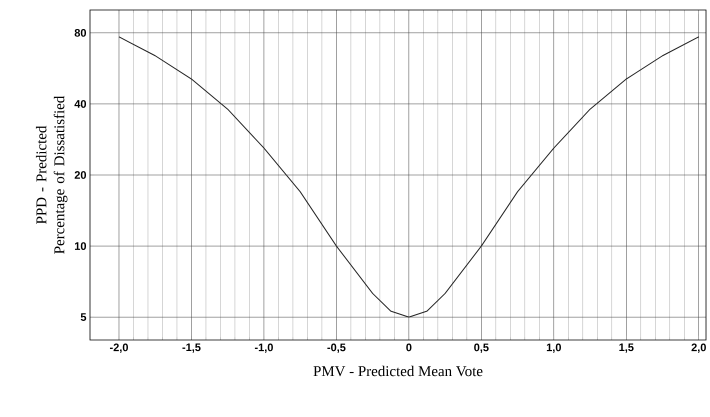 This screenshot has height=417, width=710. I want to click on x-tick-label: 0, so click(409, 348).